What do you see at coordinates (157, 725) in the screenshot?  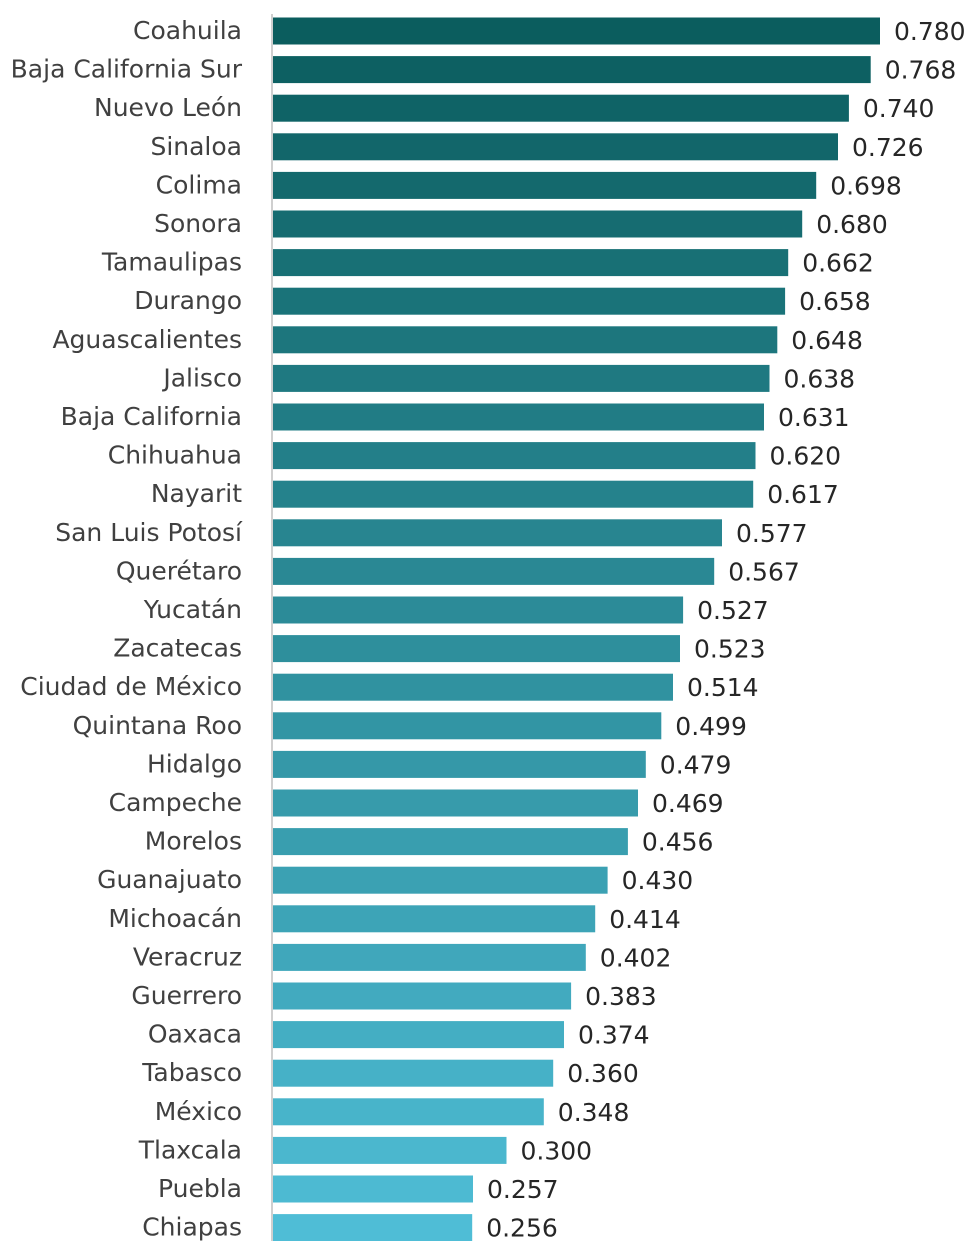 I see `category-label: Quintana Roo` at bounding box center [157, 725].